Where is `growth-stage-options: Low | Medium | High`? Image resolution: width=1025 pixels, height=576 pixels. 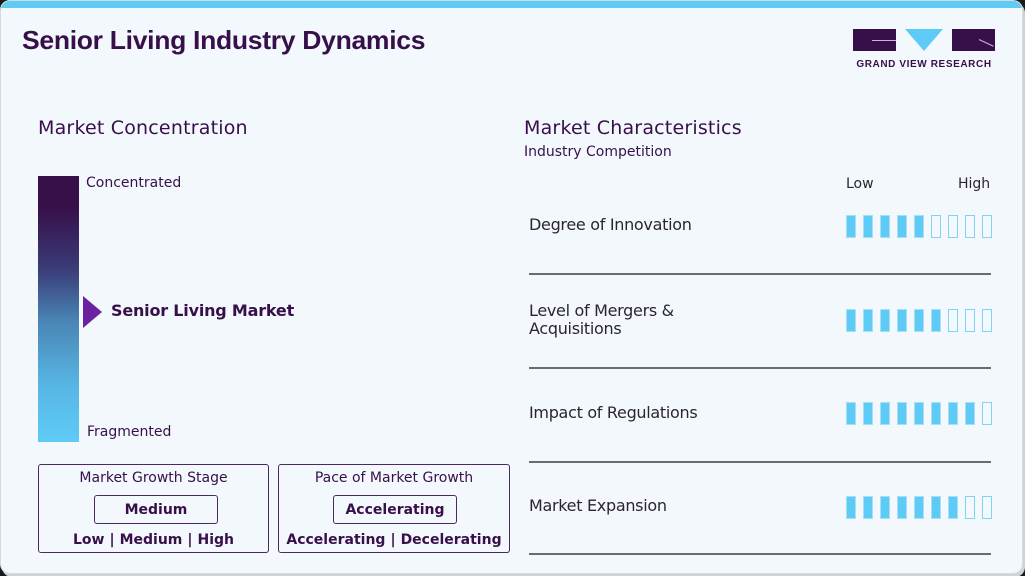 growth-stage-options: Low | Medium | High is located at coordinates (153, 540).